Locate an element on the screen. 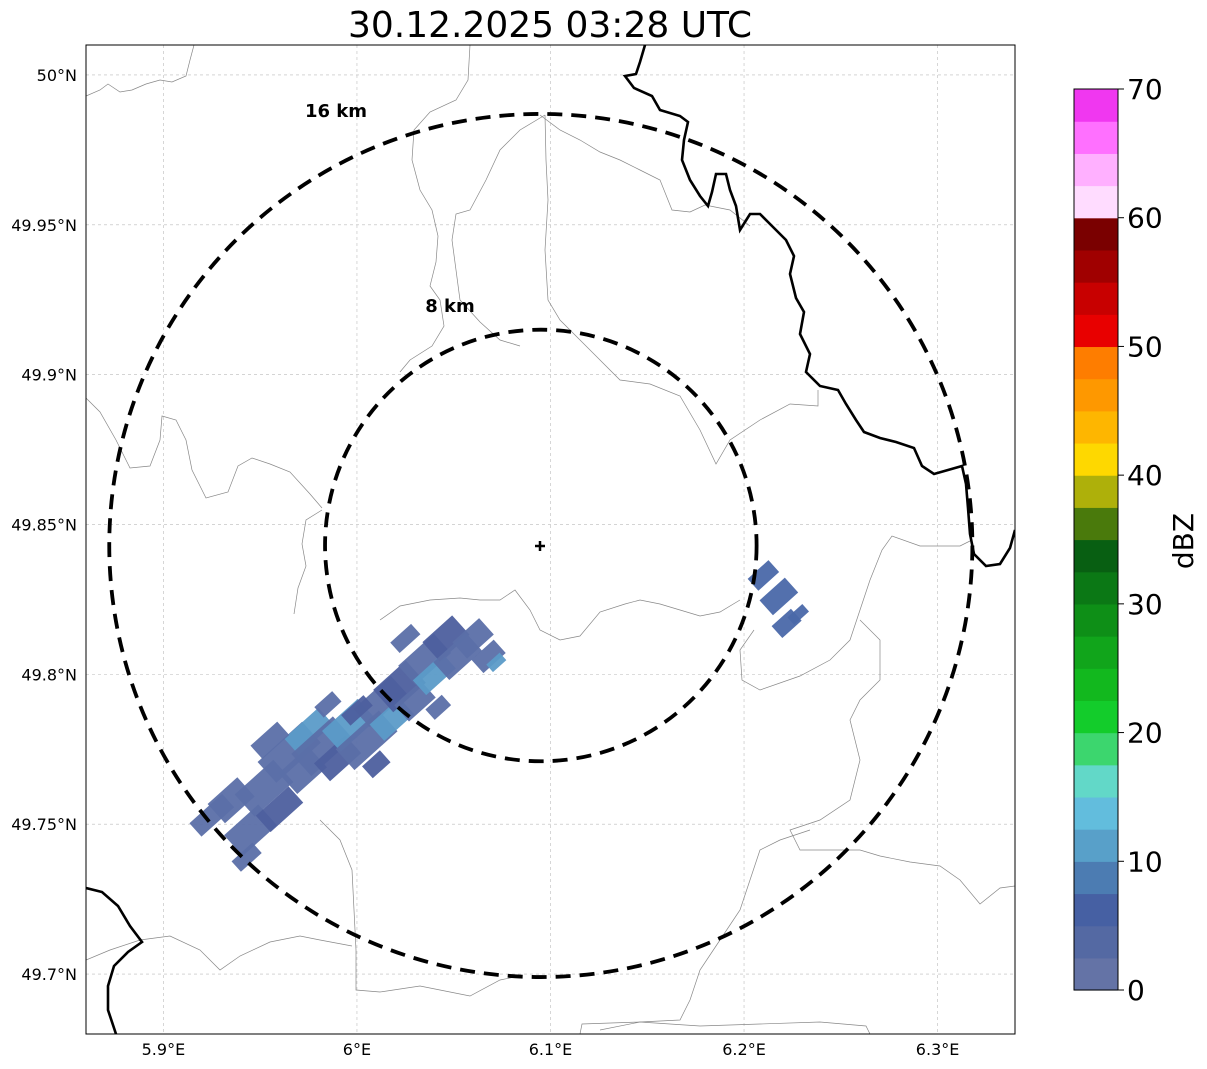 This screenshot has width=1207, height=1069. colorbar-tick-label: 20 is located at coordinates (1145, 733).